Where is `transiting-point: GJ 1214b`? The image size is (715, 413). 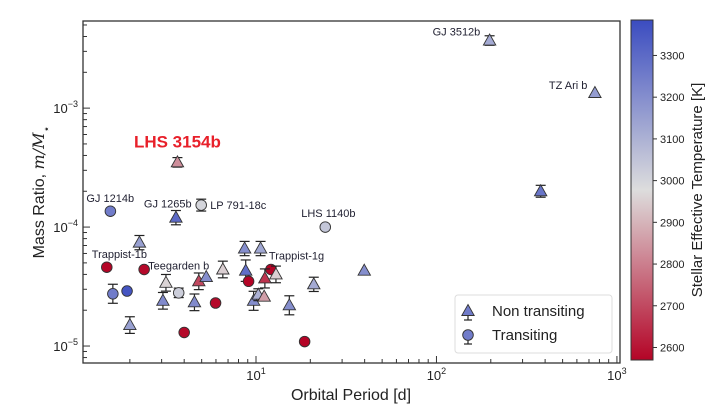
transiting-point: GJ 1214b is located at coordinates (110, 205).